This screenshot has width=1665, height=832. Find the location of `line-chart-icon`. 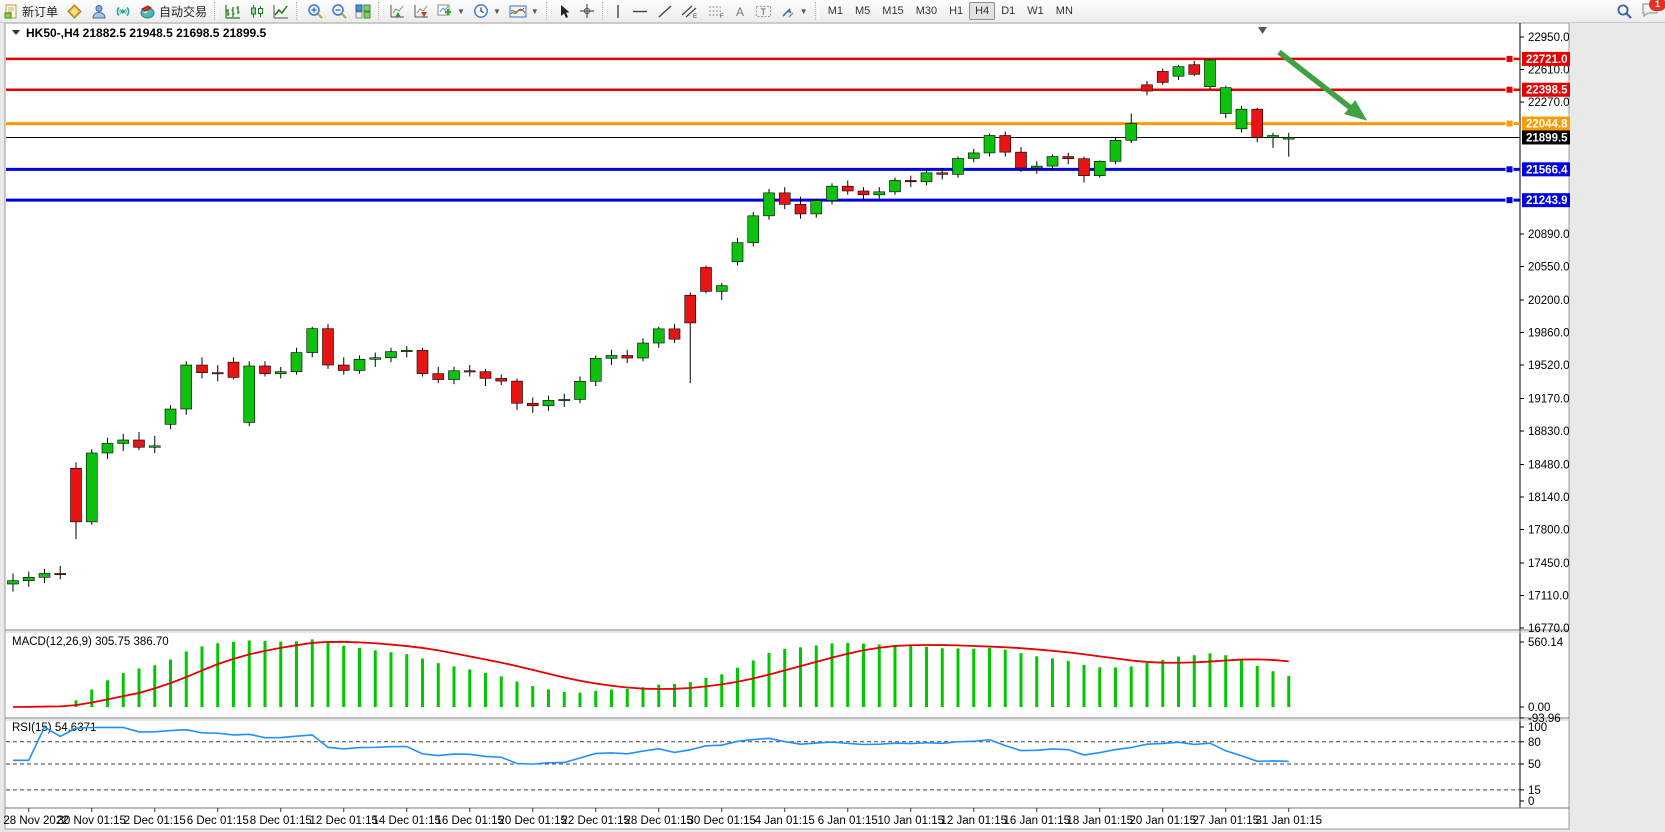

line-chart-icon is located at coordinates (281, 11).